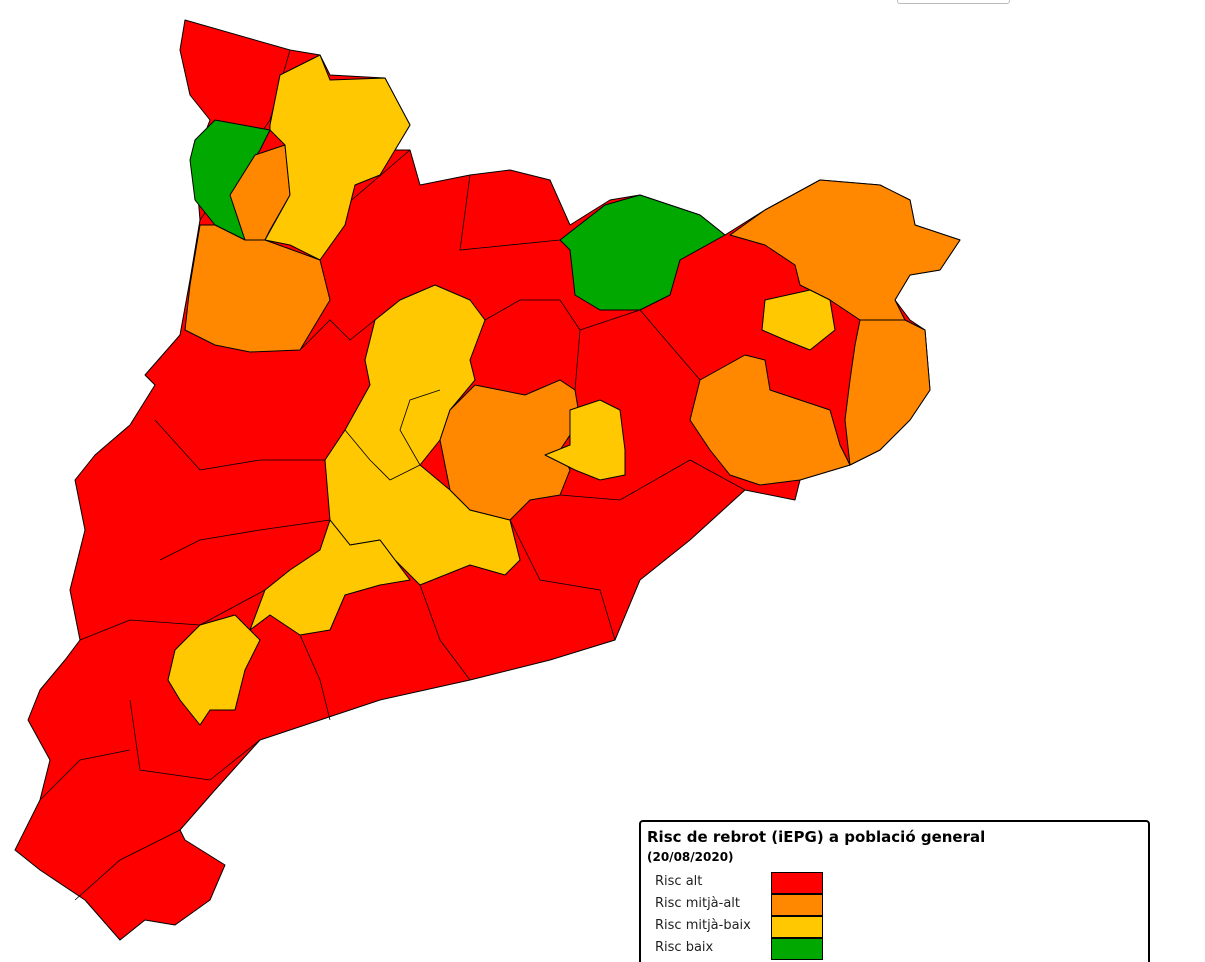 The width and height of the screenshot is (1205, 962). What do you see at coordinates (953, 2) in the screenshot?
I see `button` at bounding box center [953, 2].